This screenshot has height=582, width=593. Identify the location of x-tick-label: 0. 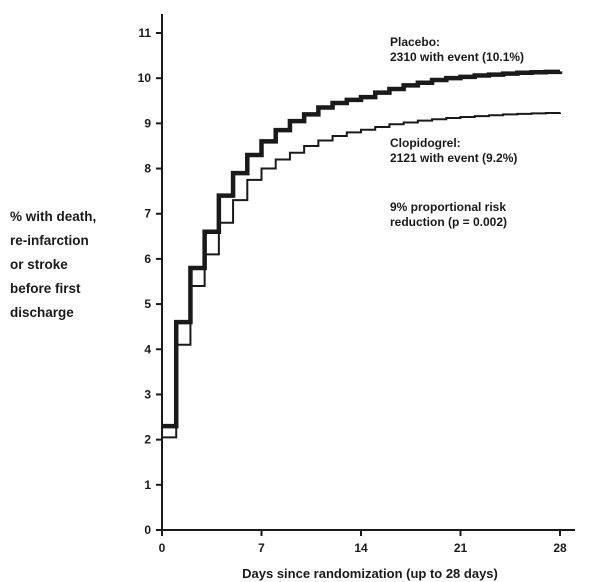
(162, 548).